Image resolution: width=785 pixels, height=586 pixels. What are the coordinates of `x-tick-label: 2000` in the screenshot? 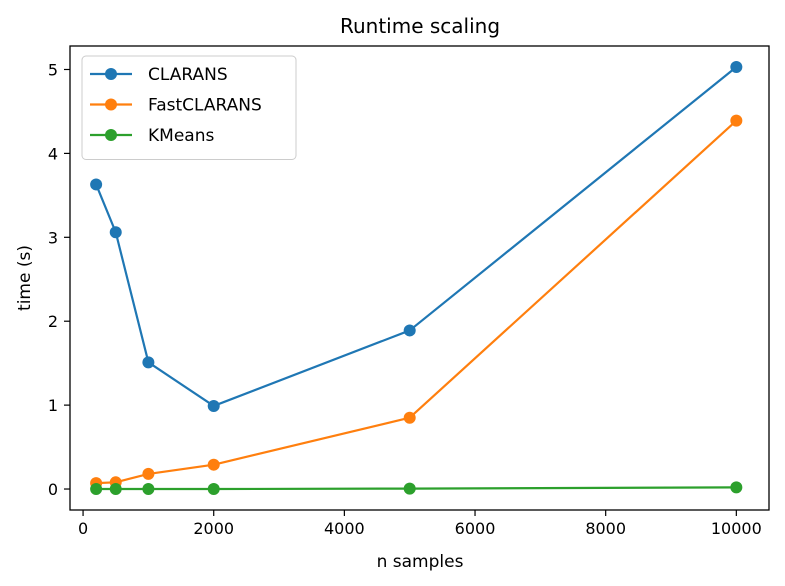 It's located at (213, 528).